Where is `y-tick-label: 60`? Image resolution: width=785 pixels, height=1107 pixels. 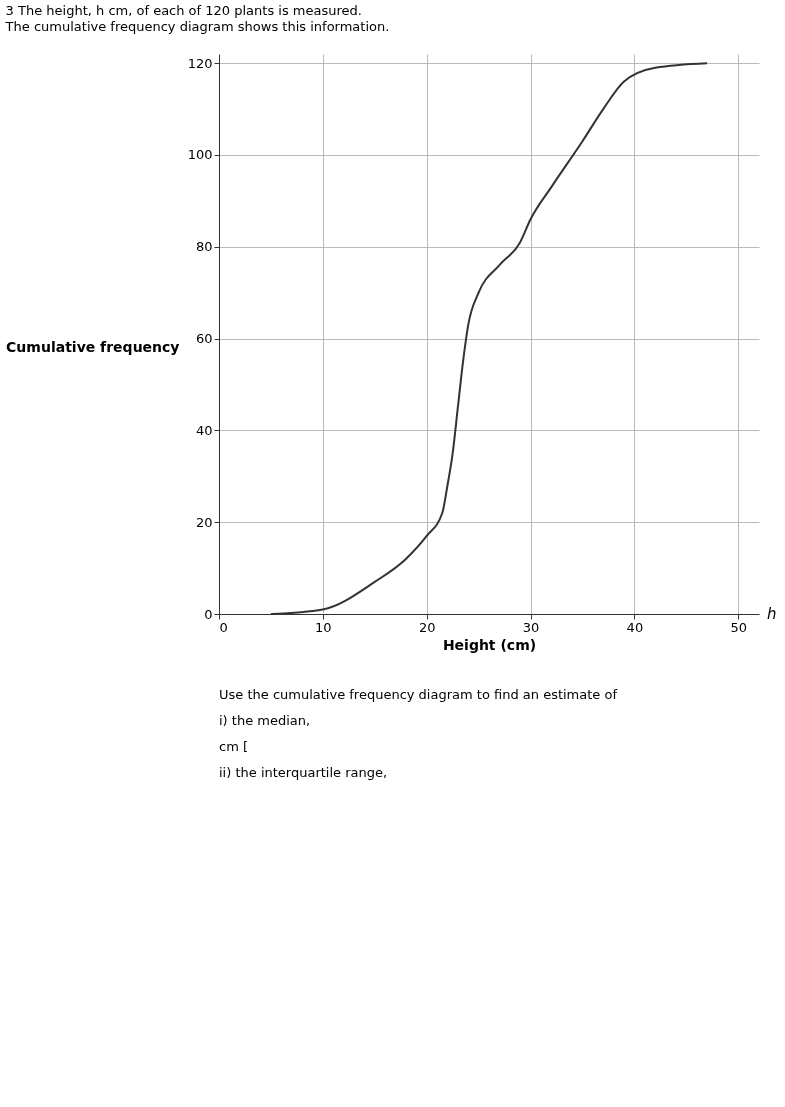
y-tick-label: 60 is located at coordinates (204, 339).